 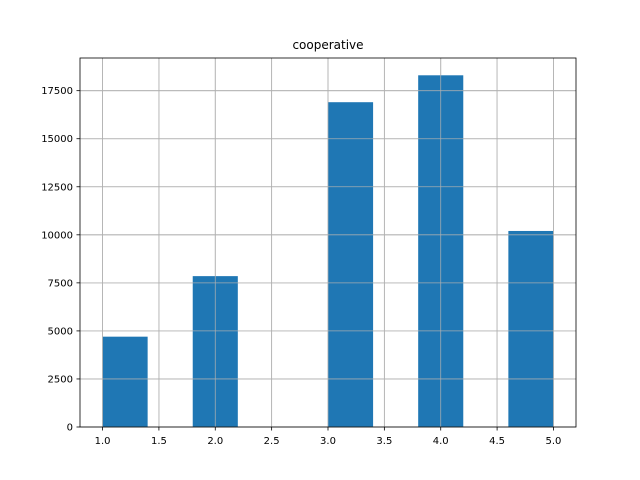 I want to click on x-tick-label: 4.0, so click(x=441, y=441).